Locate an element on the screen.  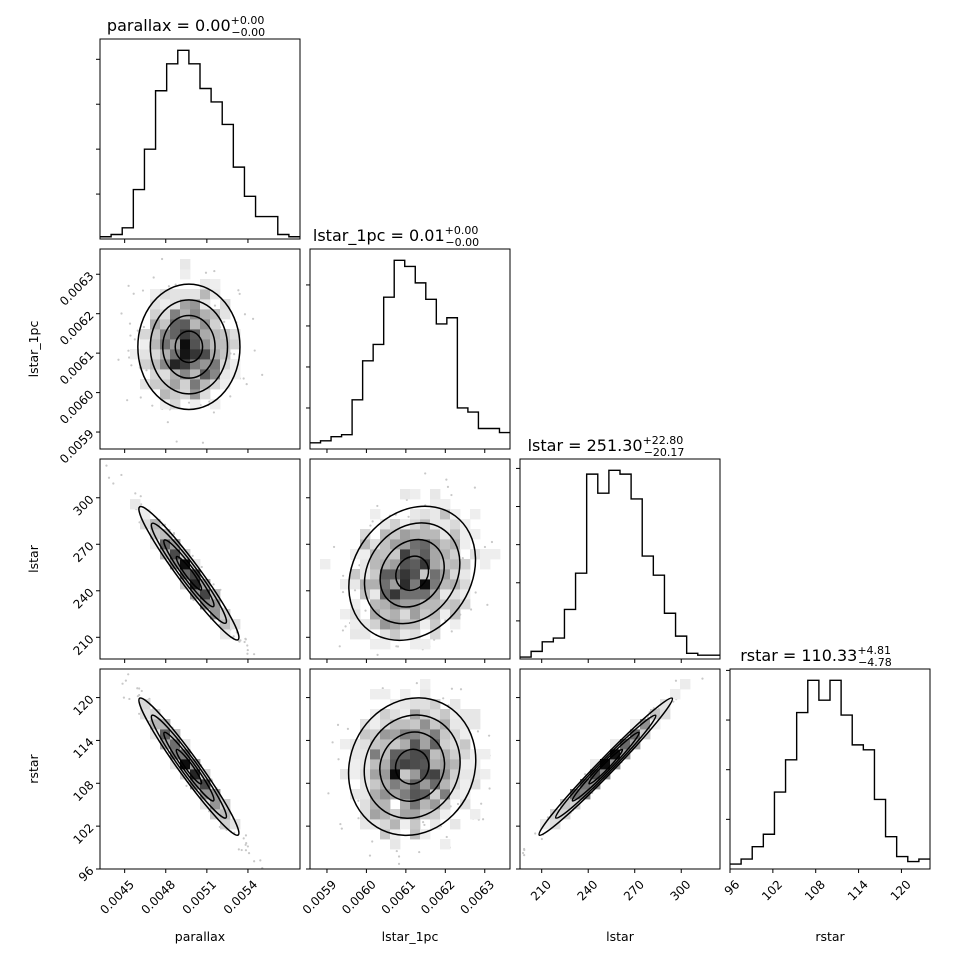
title-parallax: parallax = 0.00+0.00 −0.00 is located at coordinates (186, 26).